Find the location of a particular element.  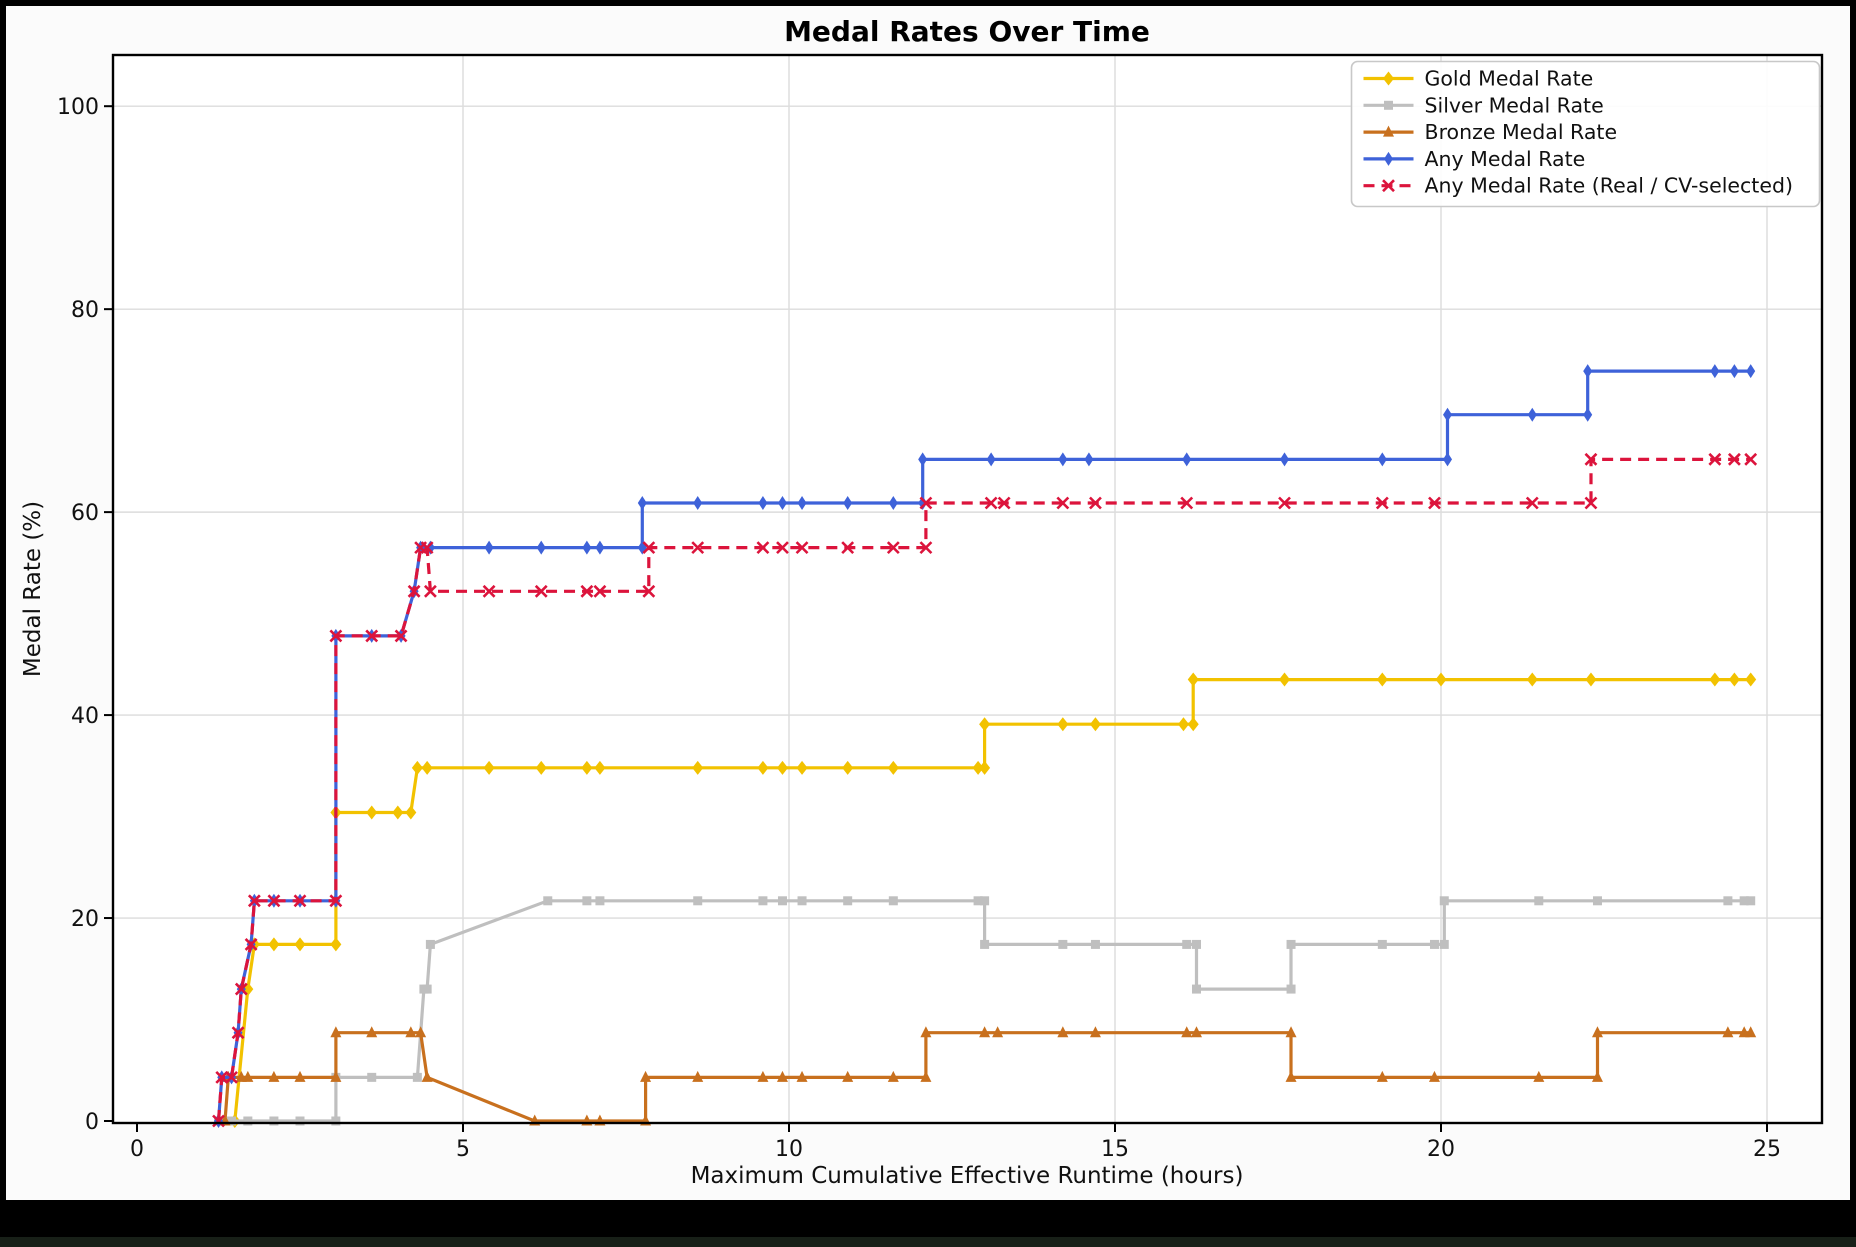

chart-title: Medal Rates Over Time is located at coordinates (967, 31).